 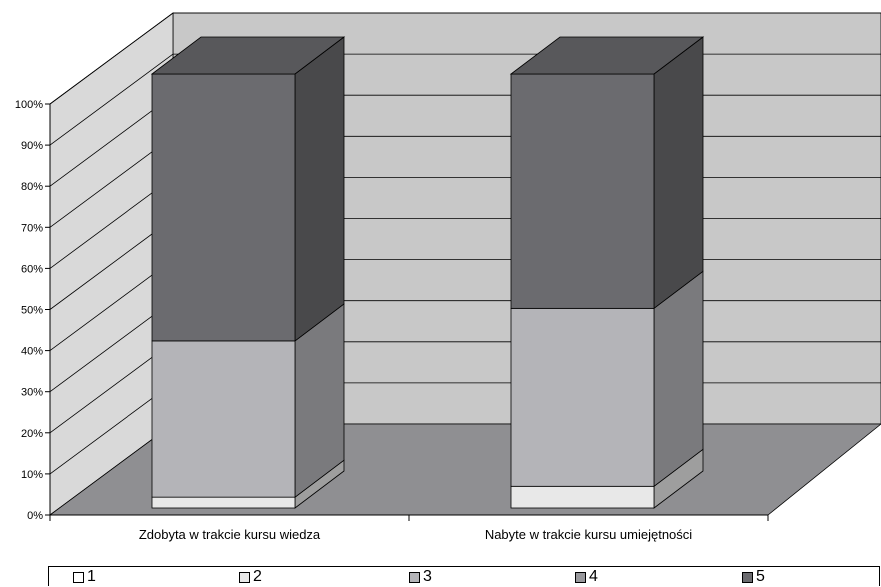 I want to click on y-tick-label: 80%, so click(x=32, y=187).